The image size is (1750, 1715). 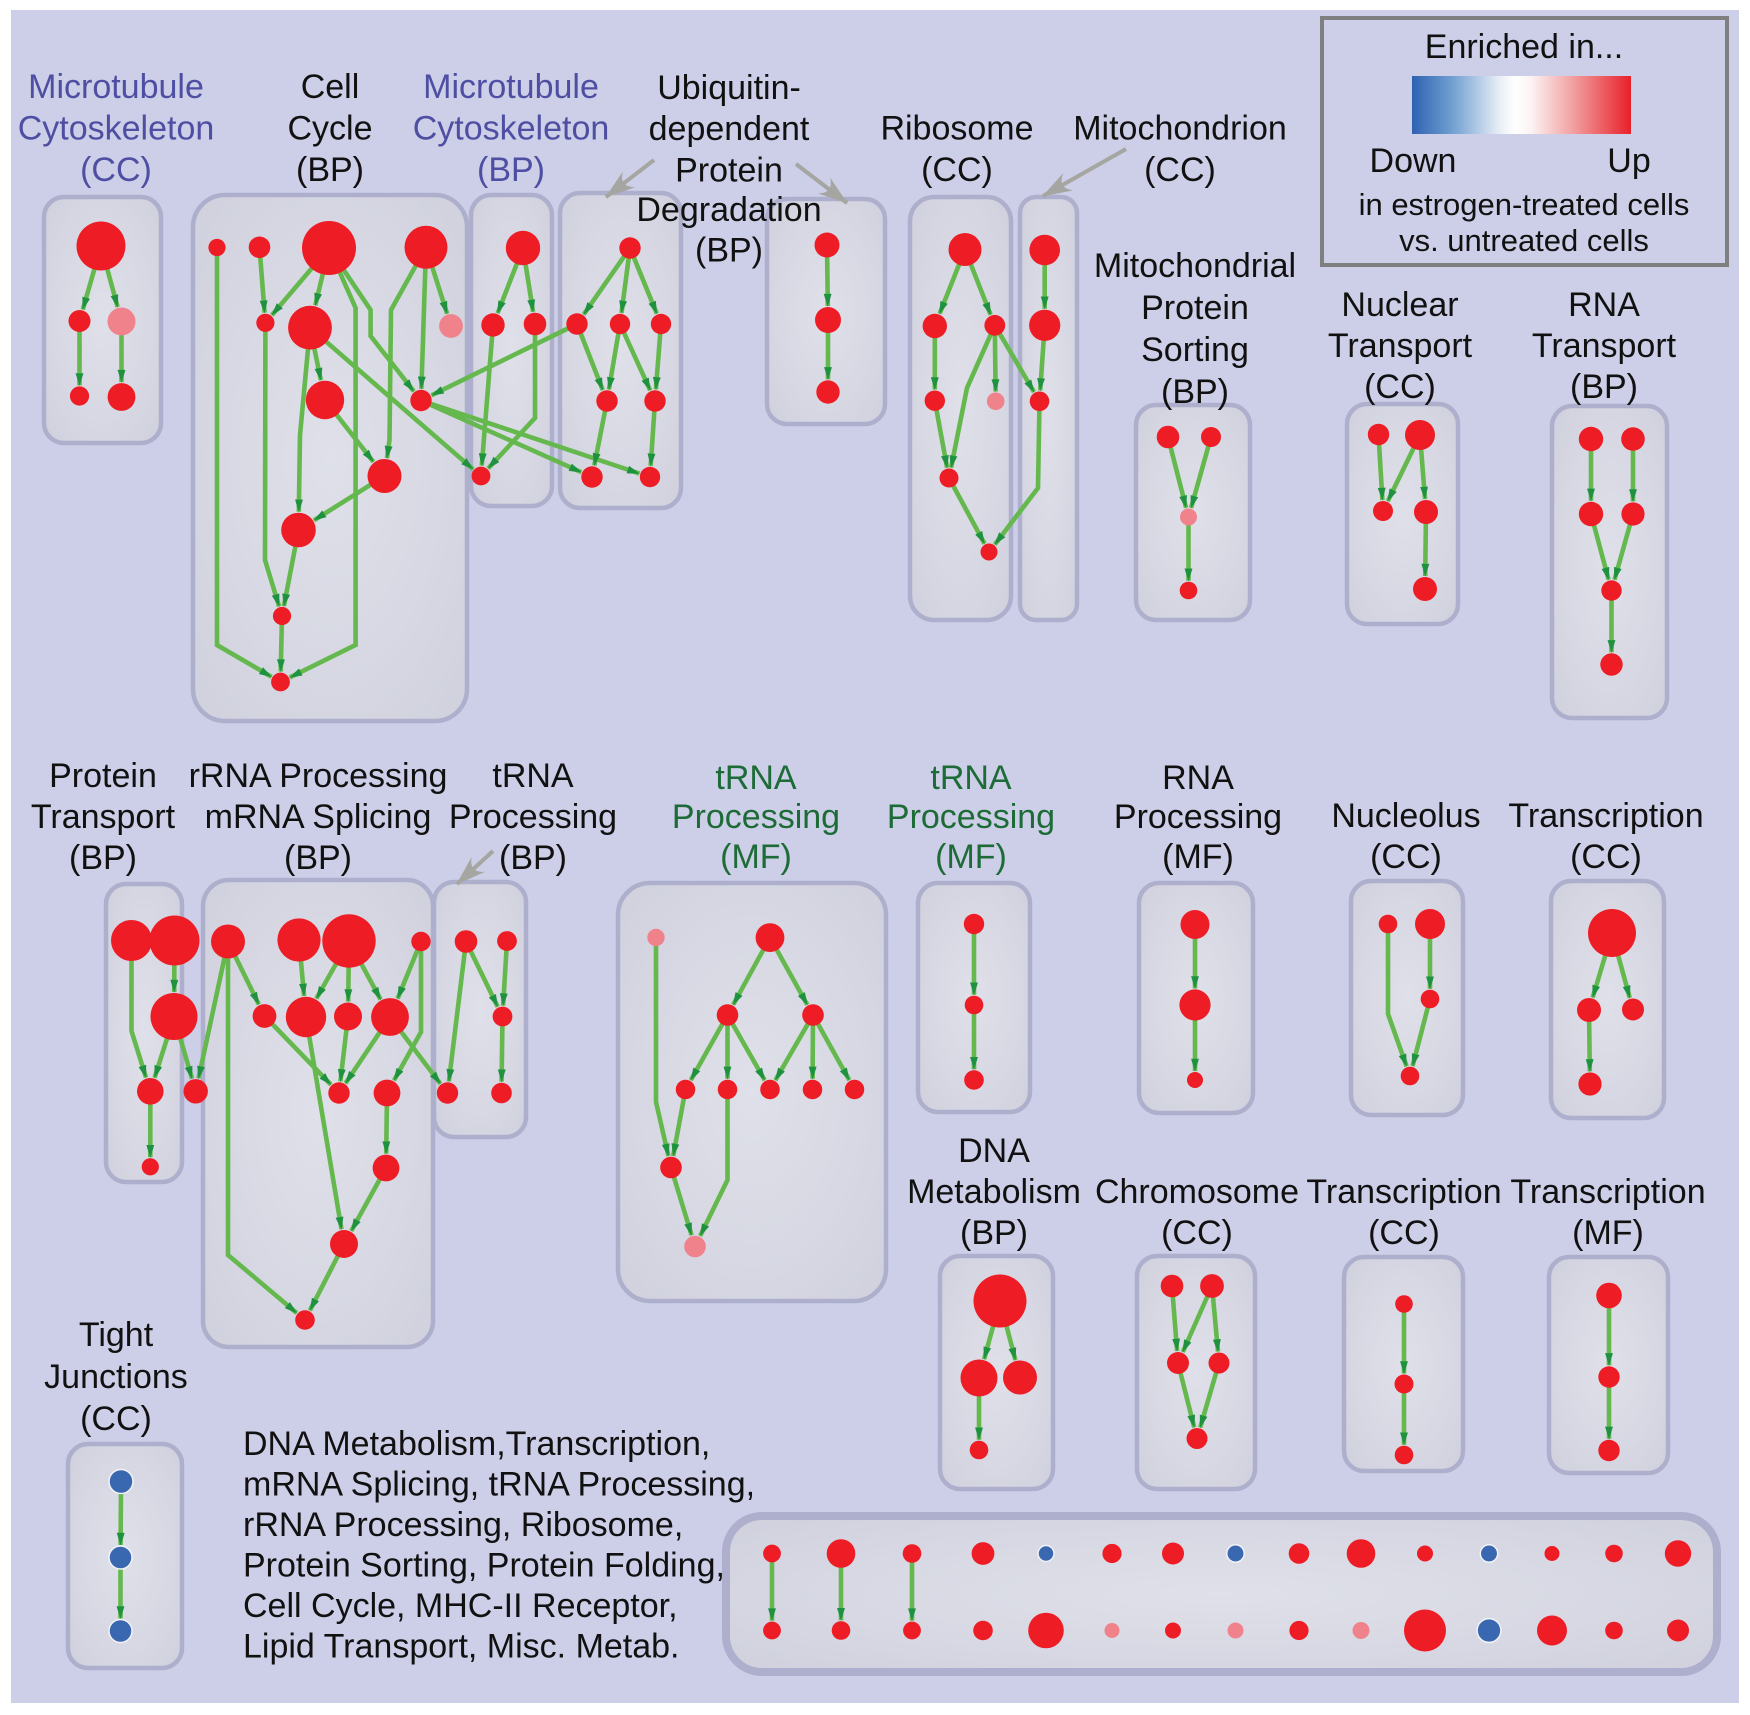 I want to click on svg-text: Sorting, so click(x=1195, y=350).